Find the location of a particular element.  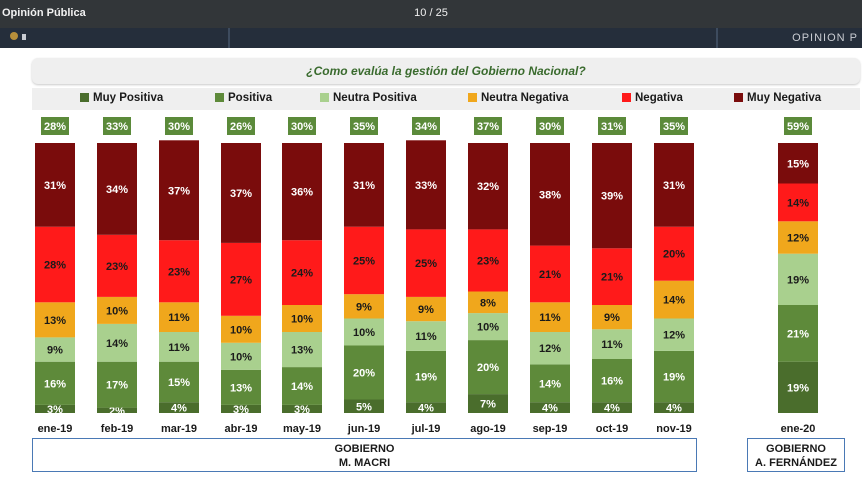

group-box-macri: GOBIERNO M. MACRI is located at coordinates (364, 455).